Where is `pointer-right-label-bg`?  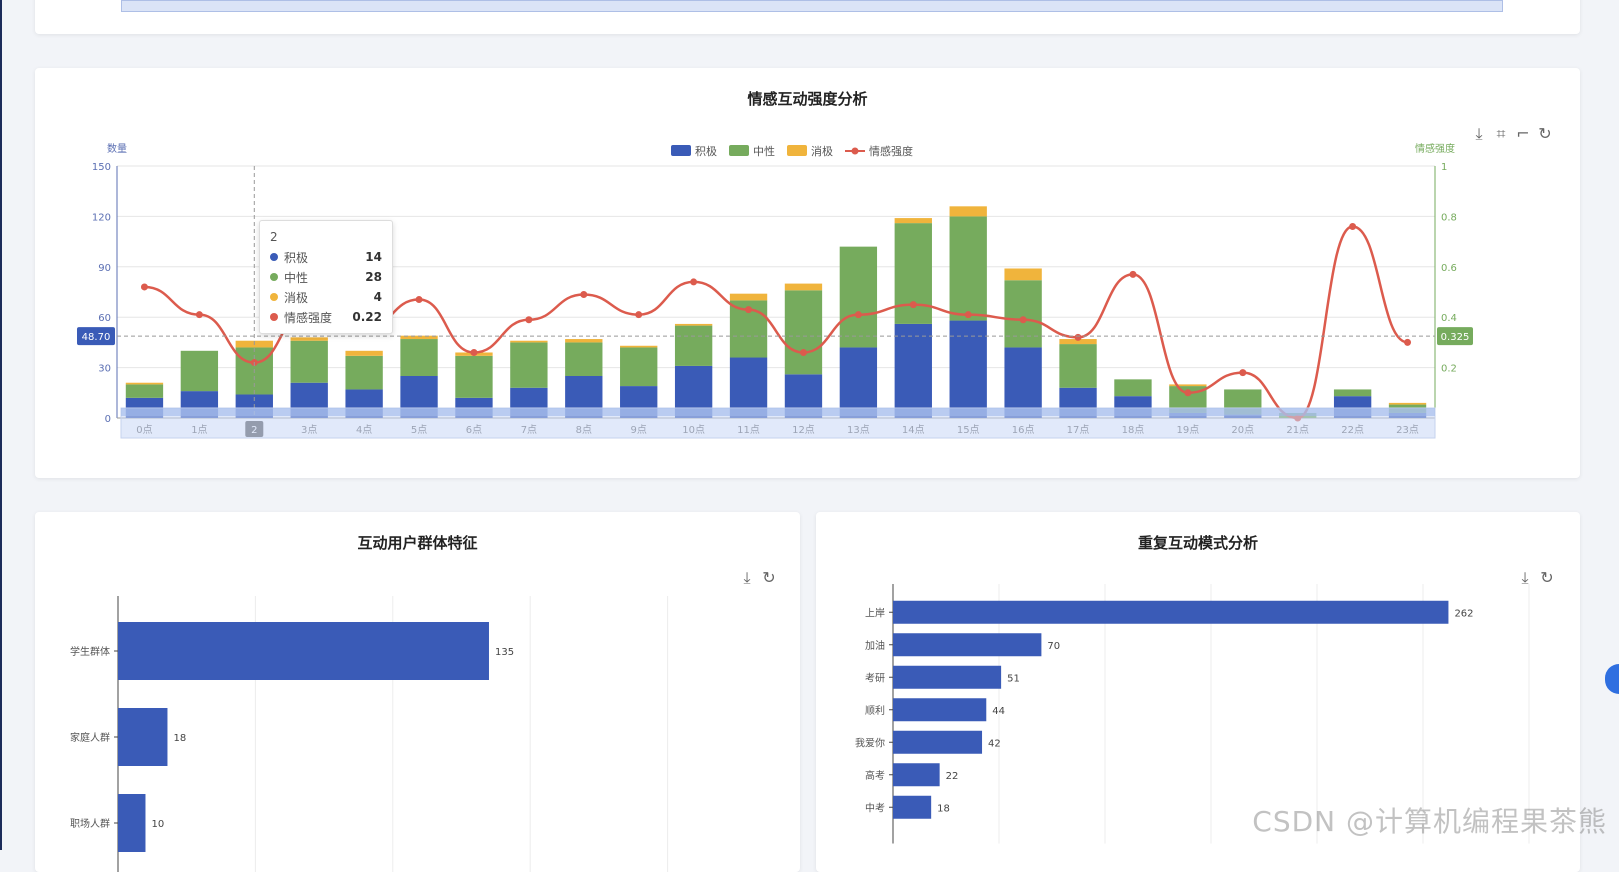 pointer-right-label-bg is located at coordinates (1455, 336).